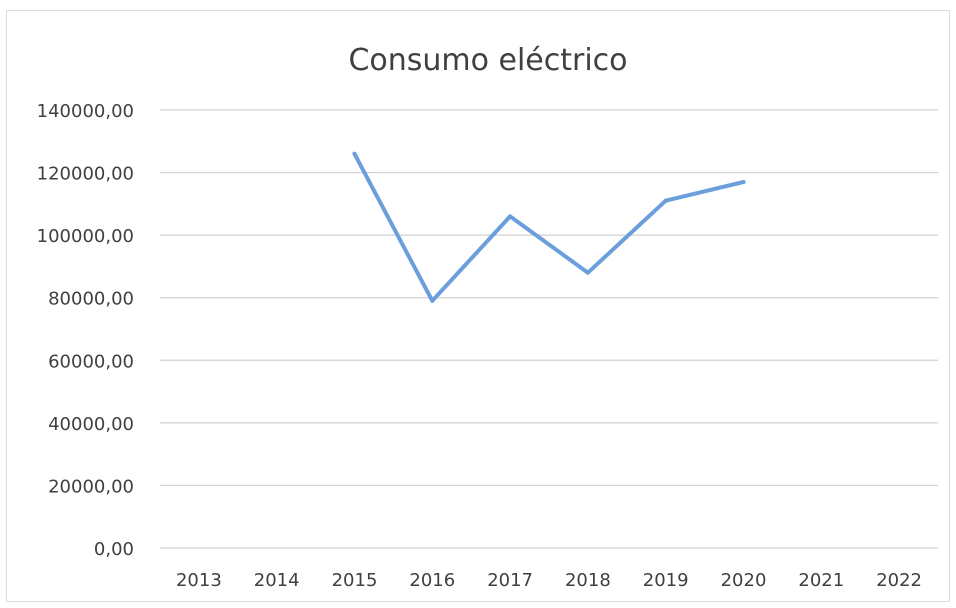 Image resolution: width=956 pixels, height=608 pixels. What do you see at coordinates (355, 580) in the screenshot?
I see `x-tick-label: 2015` at bounding box center [355, 580].